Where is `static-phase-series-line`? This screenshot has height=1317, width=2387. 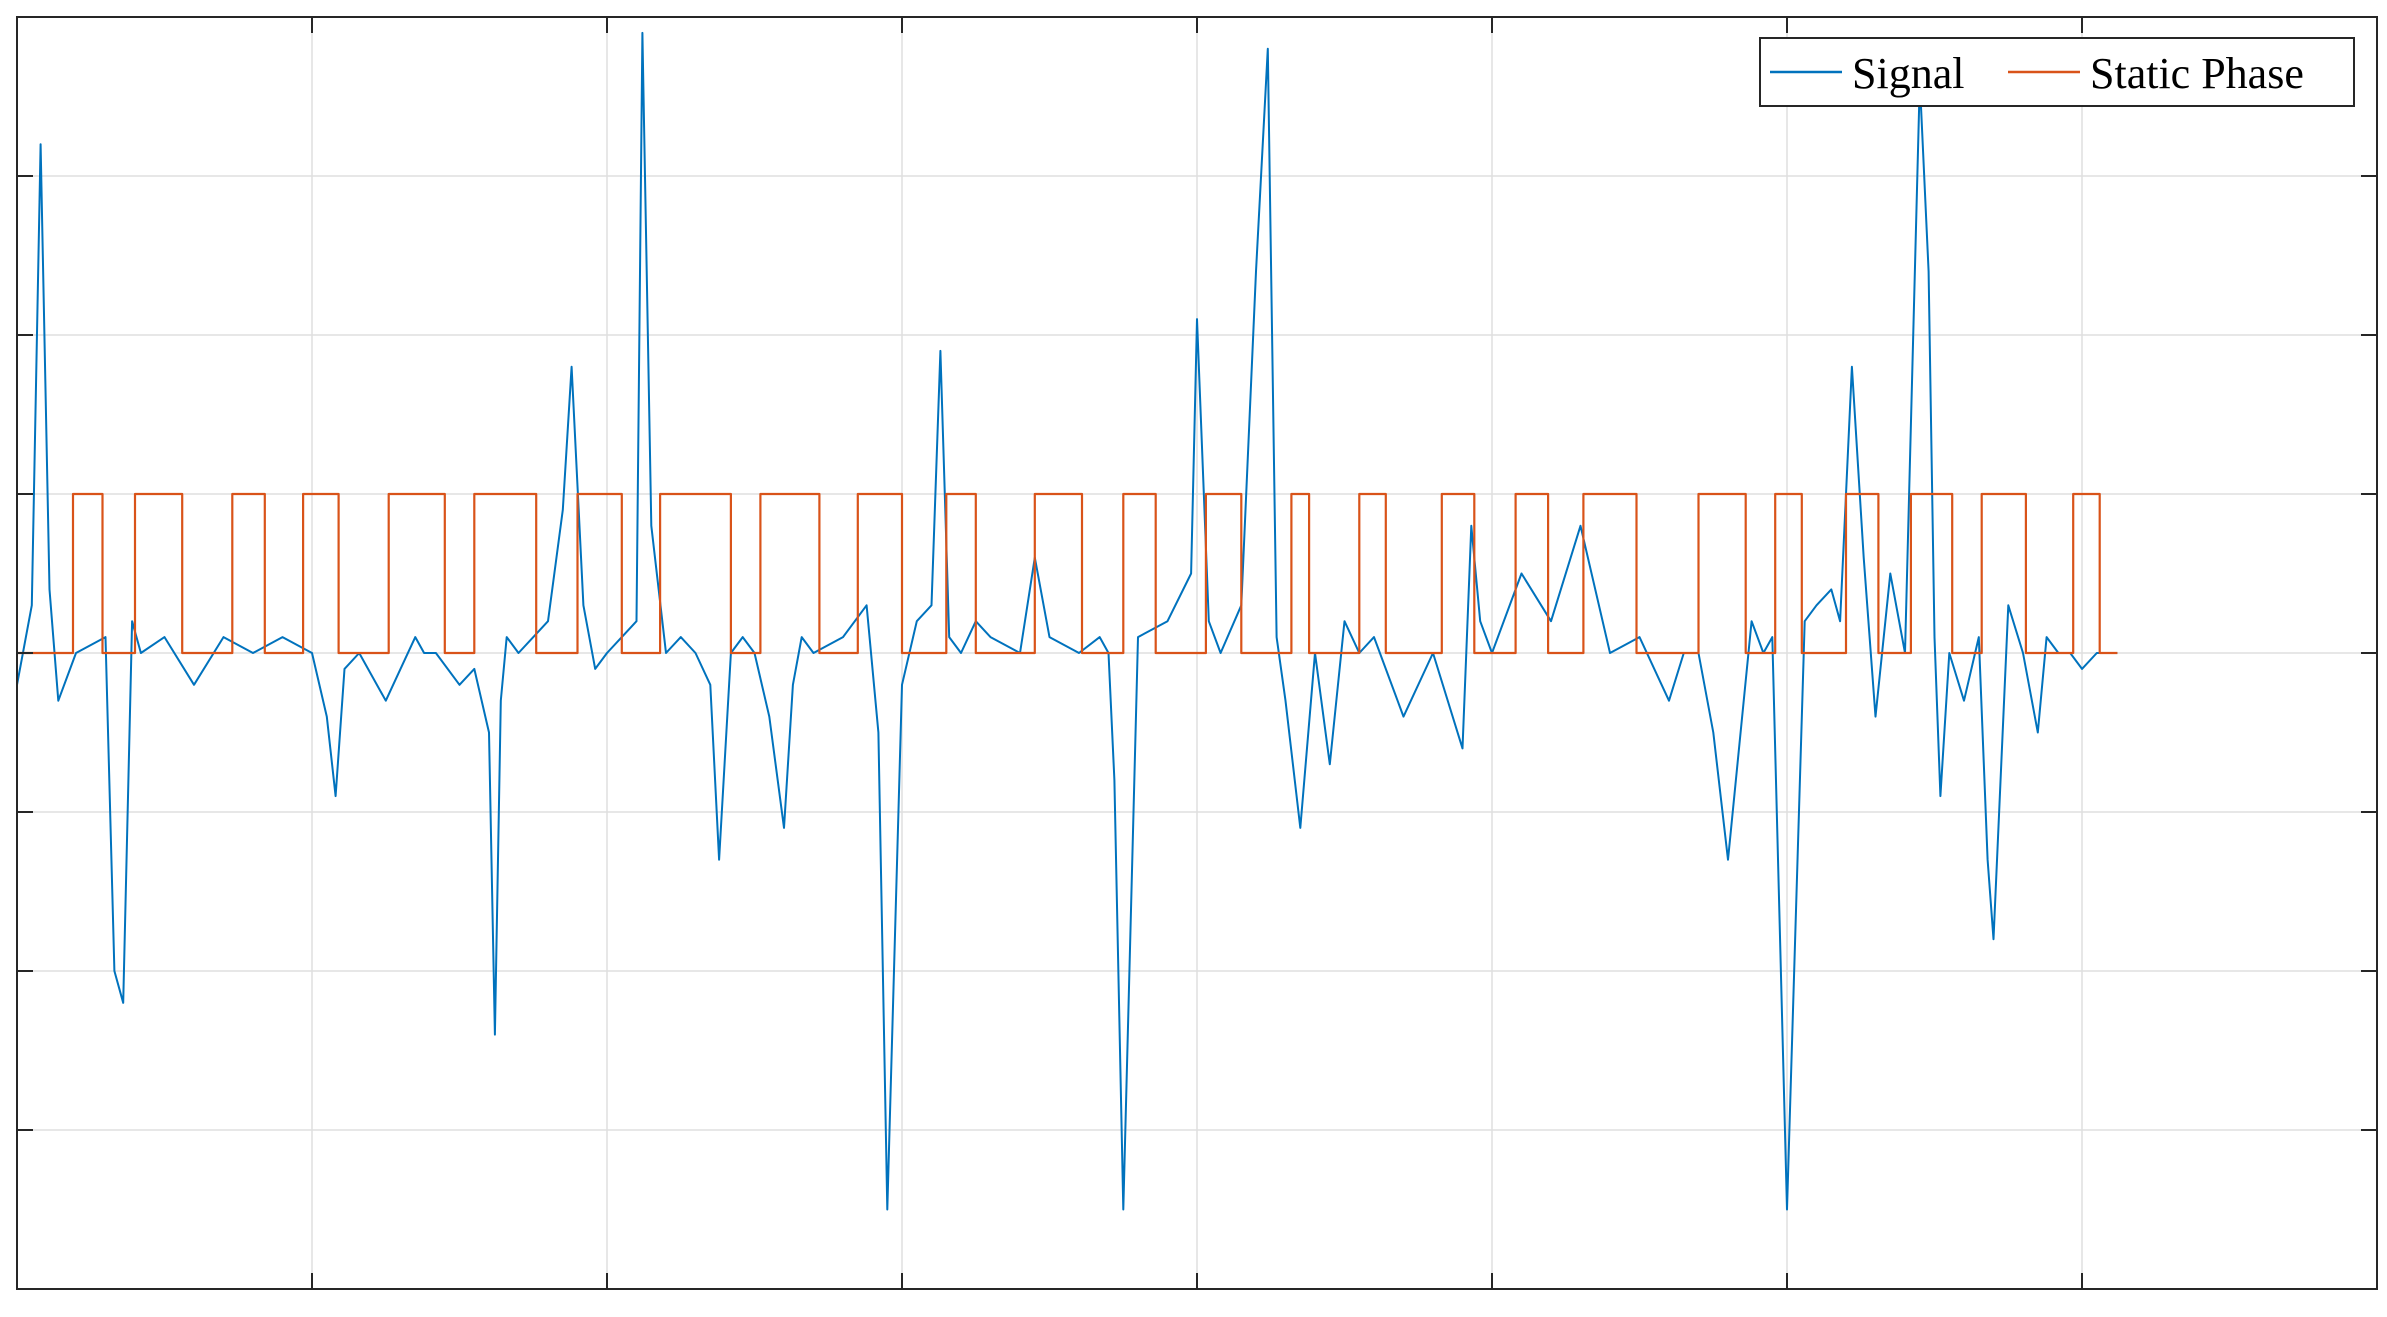
static-phase-series-line is located at coordinates (1067, 573).